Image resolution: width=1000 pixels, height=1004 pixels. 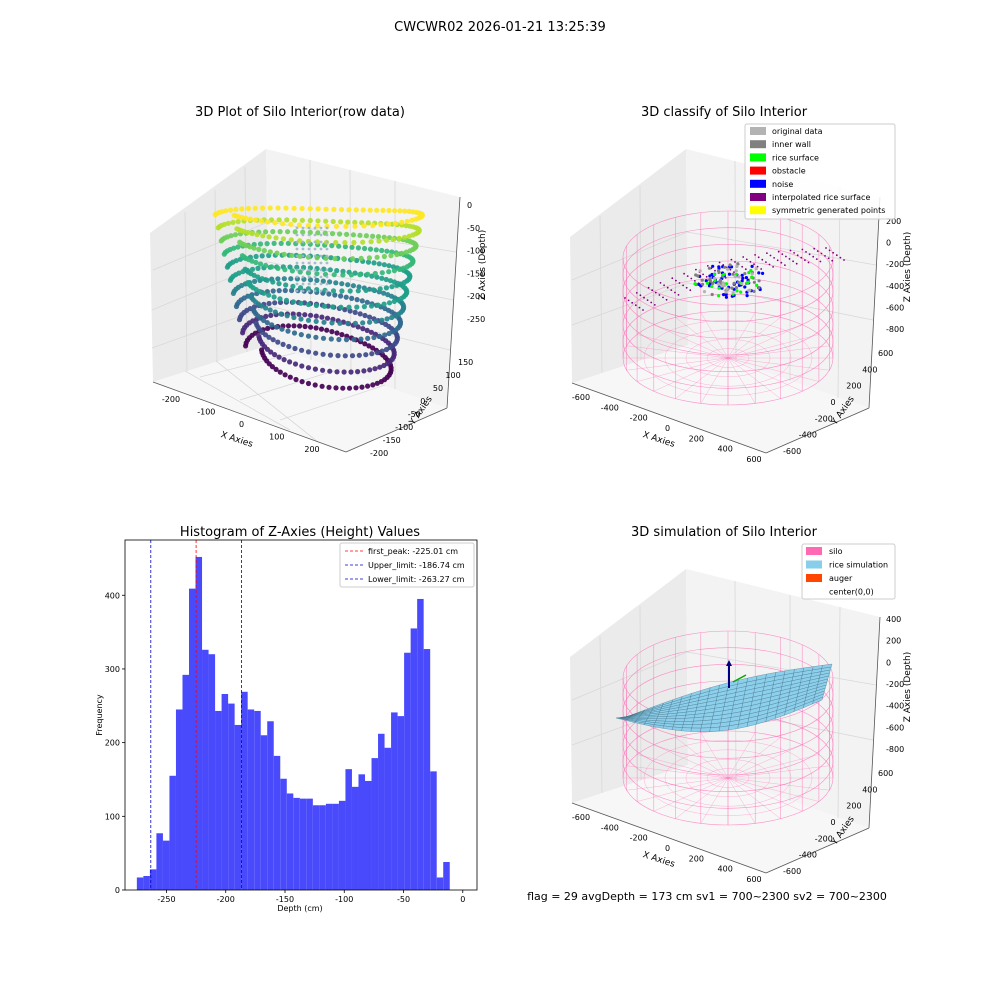 I want to click on classify-x-tick-label: 400, so click(x=725, y=449).